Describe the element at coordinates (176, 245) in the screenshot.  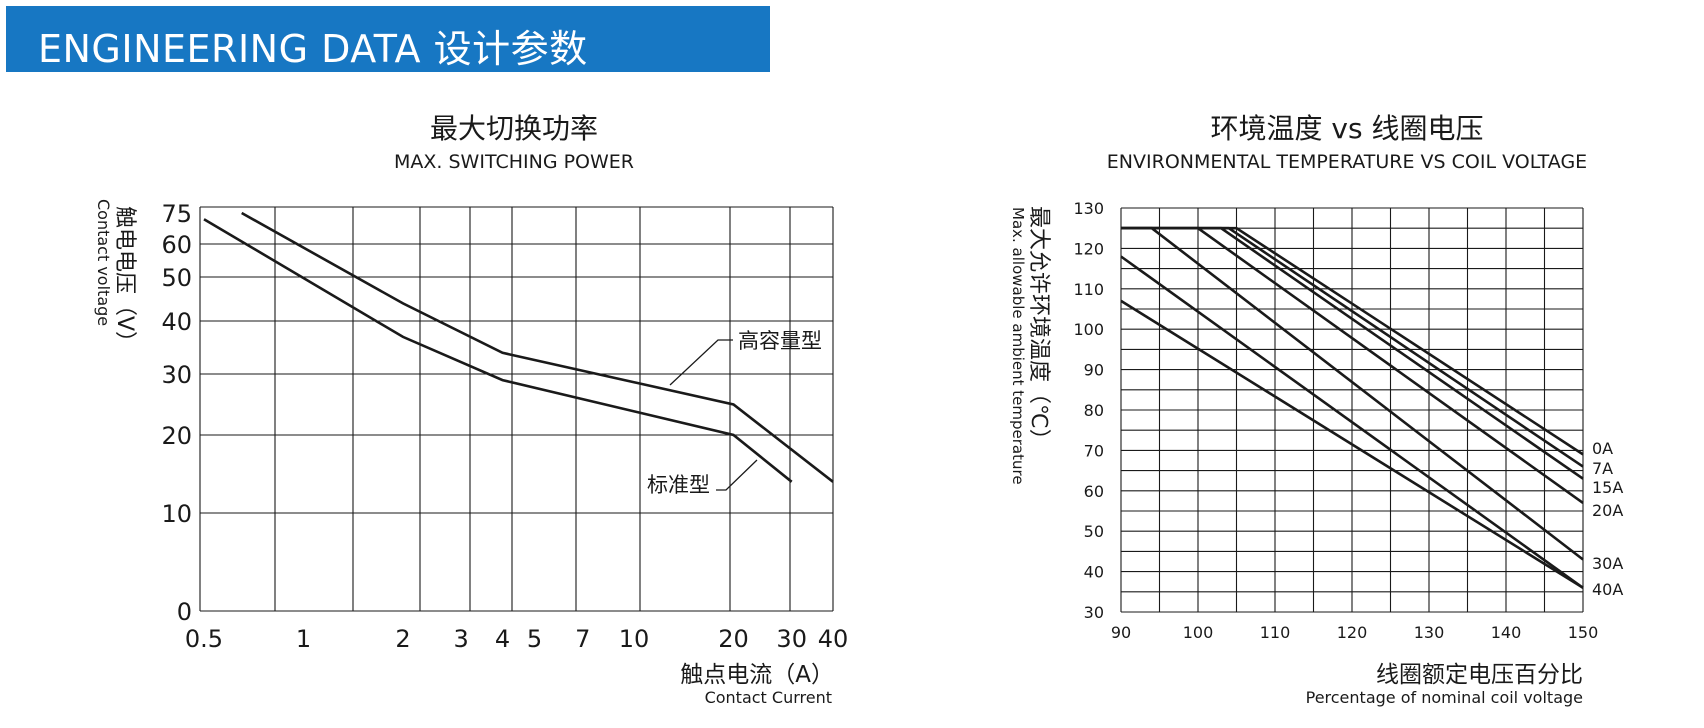
I see `left-y-tick-label: 60` at that location.